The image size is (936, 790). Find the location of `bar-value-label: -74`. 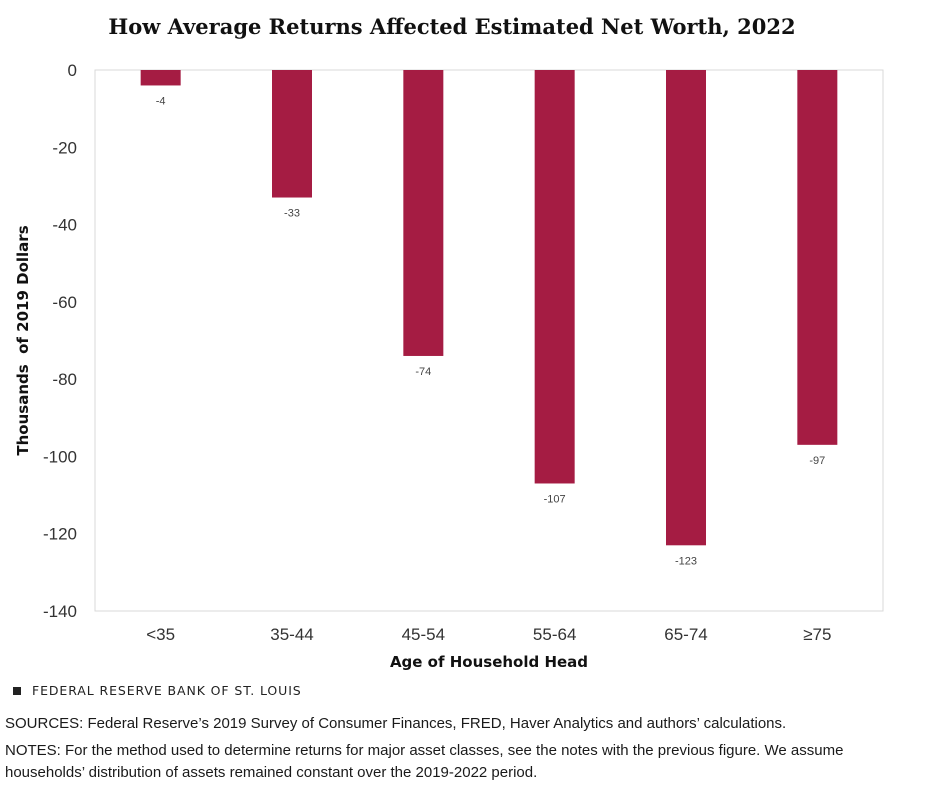

bar-value-label: -74 is located at coordinates (423, 372).